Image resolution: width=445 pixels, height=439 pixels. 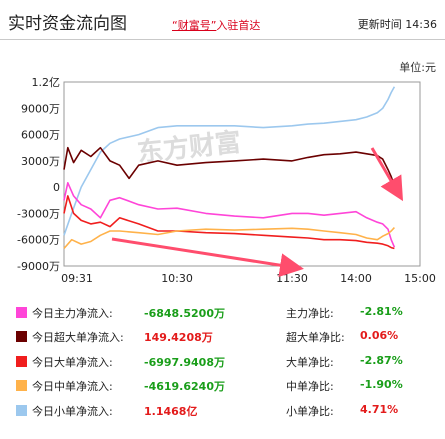 I want to click on legend-label-big: 今日大单净流入:, so click(x=72, y=362).